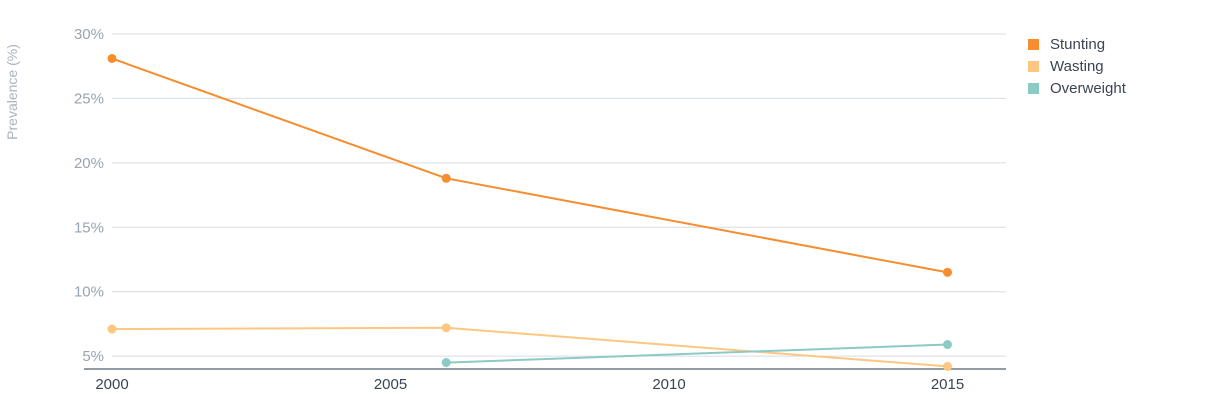 The width and height of the screenshot is (1230, 403). What do you see at coordinates (89, 227) in the screenshot?
I see `y-tick-label: 15%` at bounding box center [89, 227].